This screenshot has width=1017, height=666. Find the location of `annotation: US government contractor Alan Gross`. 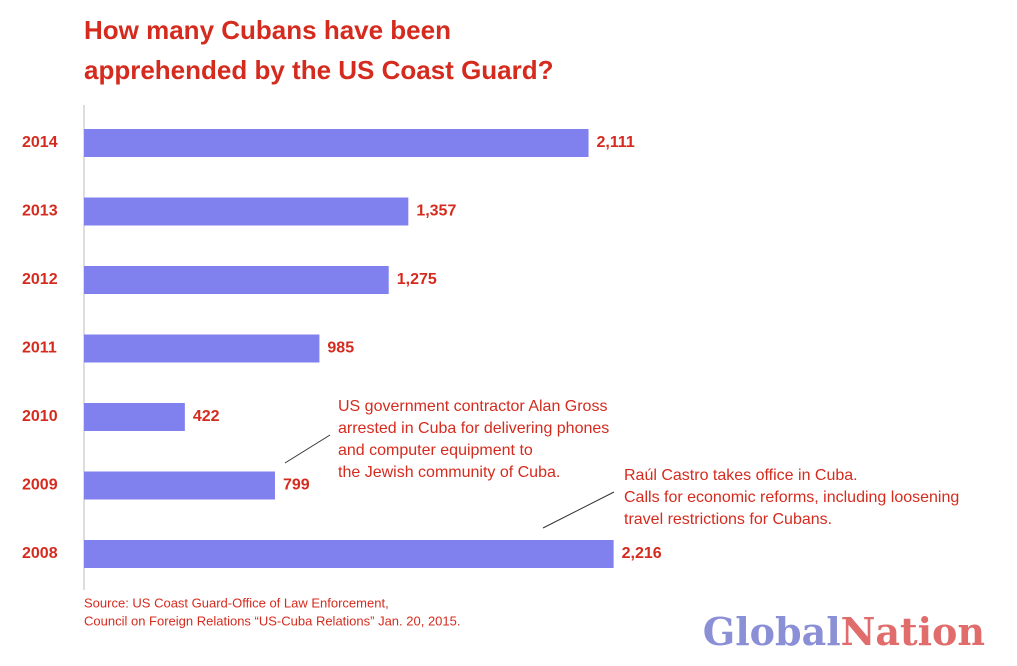

annotation: US government contractor Alan Gross is located at coordinates (472, 406).